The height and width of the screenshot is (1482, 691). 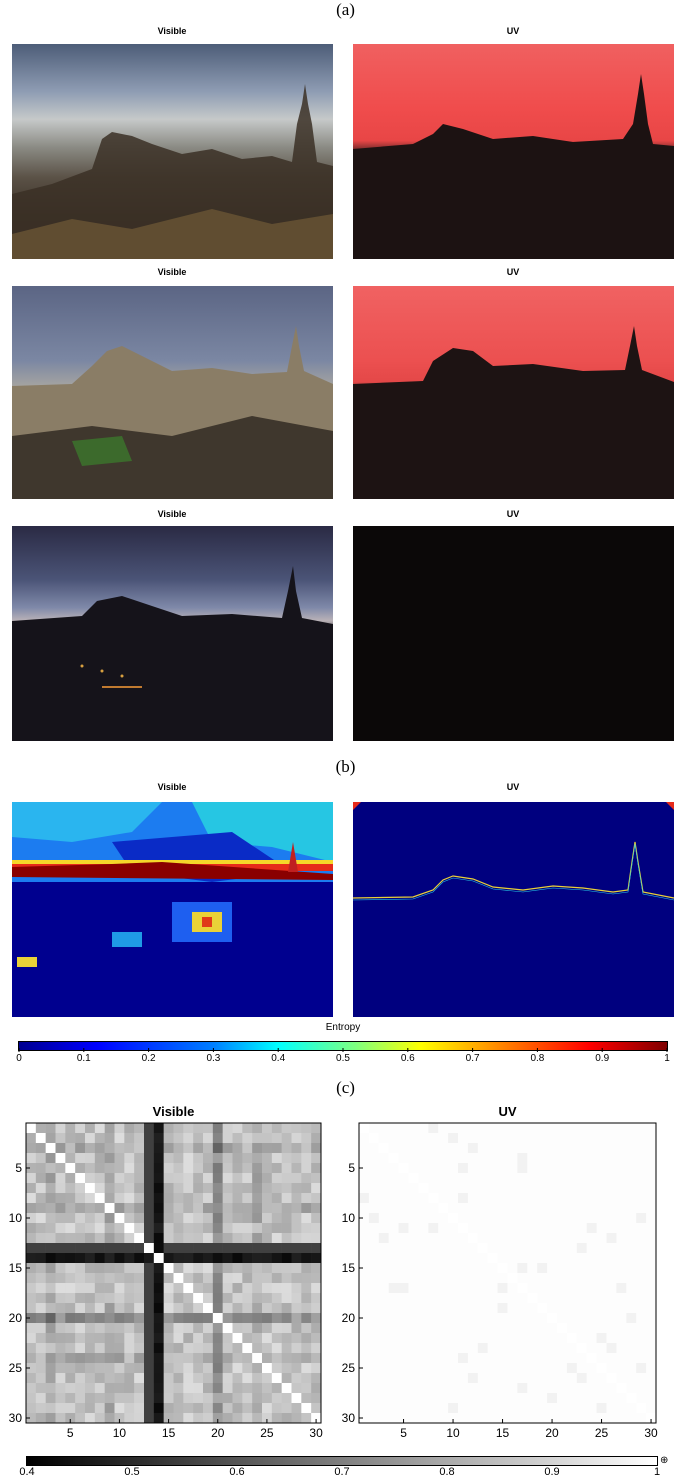 I want to click on entropy-map-uv, so click(x=513, y=909).